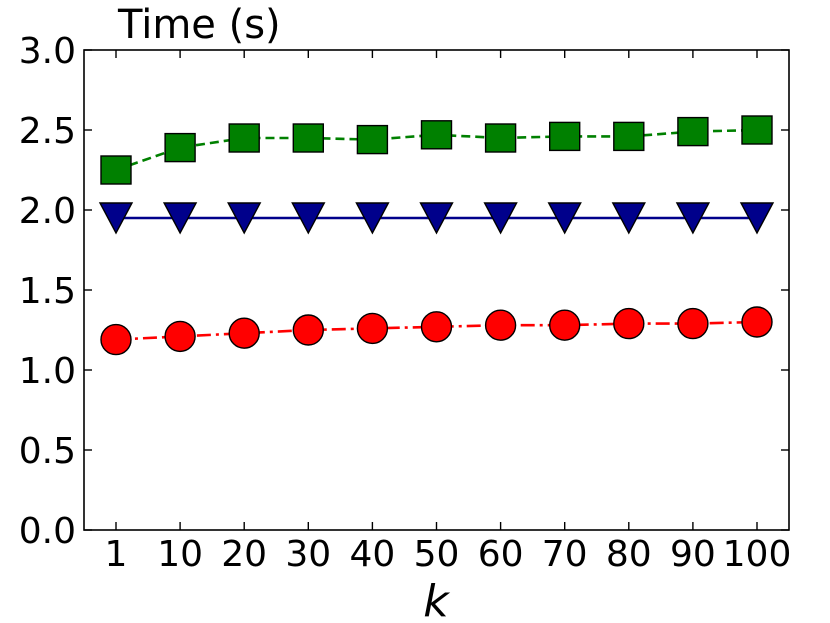  What do you see at coordinates (372, 554) in the screenshot?
I see `x-tick-label: 40` at bounding box center [372, 554].